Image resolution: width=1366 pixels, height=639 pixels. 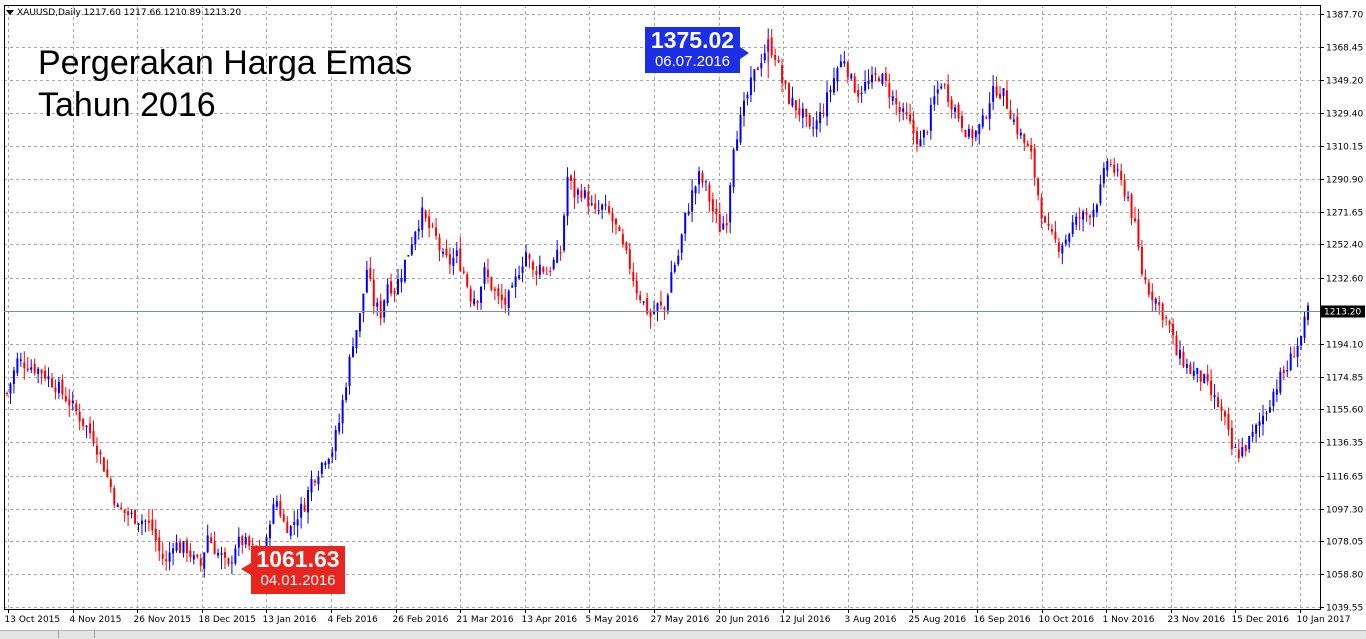 I want to click on x-tick-label: 16 Sep 2016, so click(x=1002, y=620).